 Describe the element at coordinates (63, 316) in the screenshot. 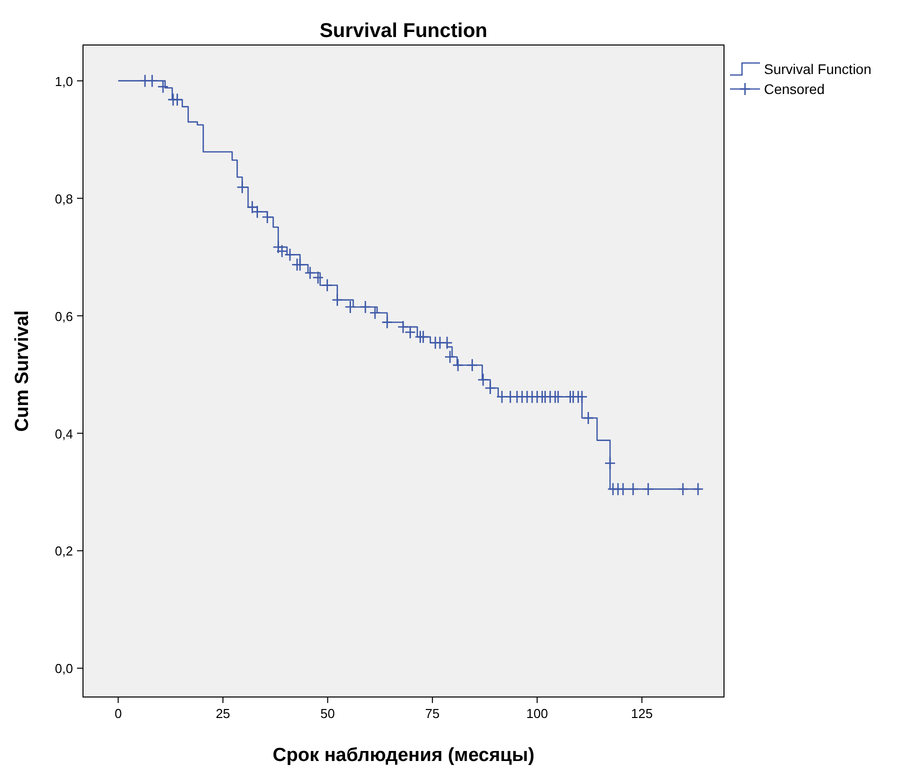

I see `y-tick-label: 0,6` at that location.